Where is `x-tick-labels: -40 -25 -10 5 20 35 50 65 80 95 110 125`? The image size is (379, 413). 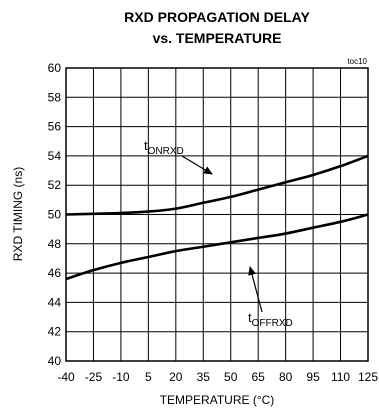 x-tick-labels: -40 -25 -10 5 20 35 50 65 80 95 110 125 is located at coordinates (217, 377).